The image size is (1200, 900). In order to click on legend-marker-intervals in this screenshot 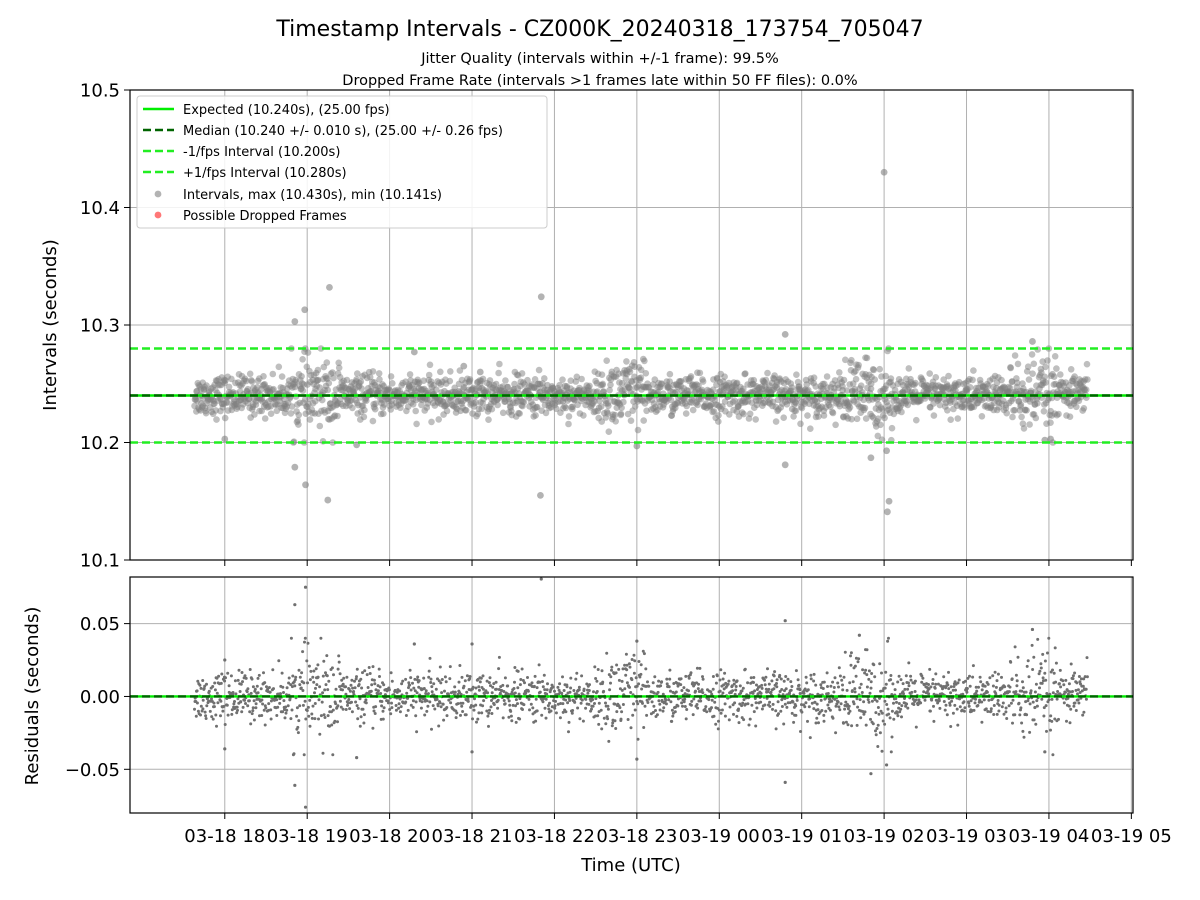, I will do `click(158, 194)`.